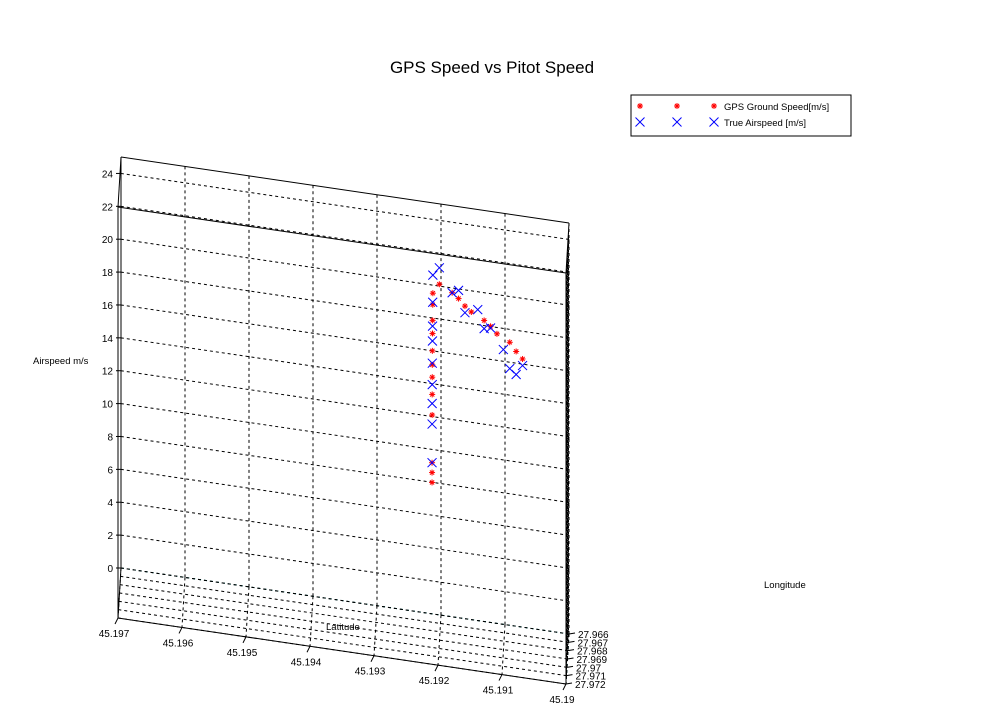 Image resolution: width=985 pixels, height=703 pixels. I want to click on z-axis-label: Airspeed m/s, so click(61, 361).